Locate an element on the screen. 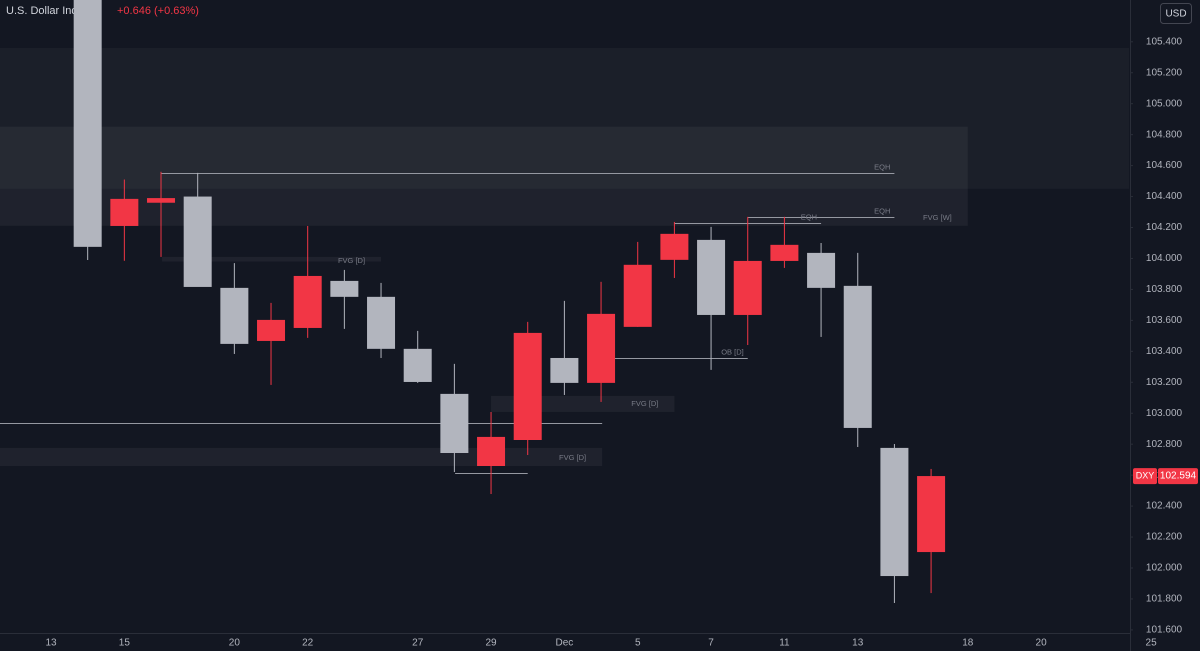 The width and height of the screenshot is (1200, 651). x-tick-label: Dec is located at coordinates (564, 643).